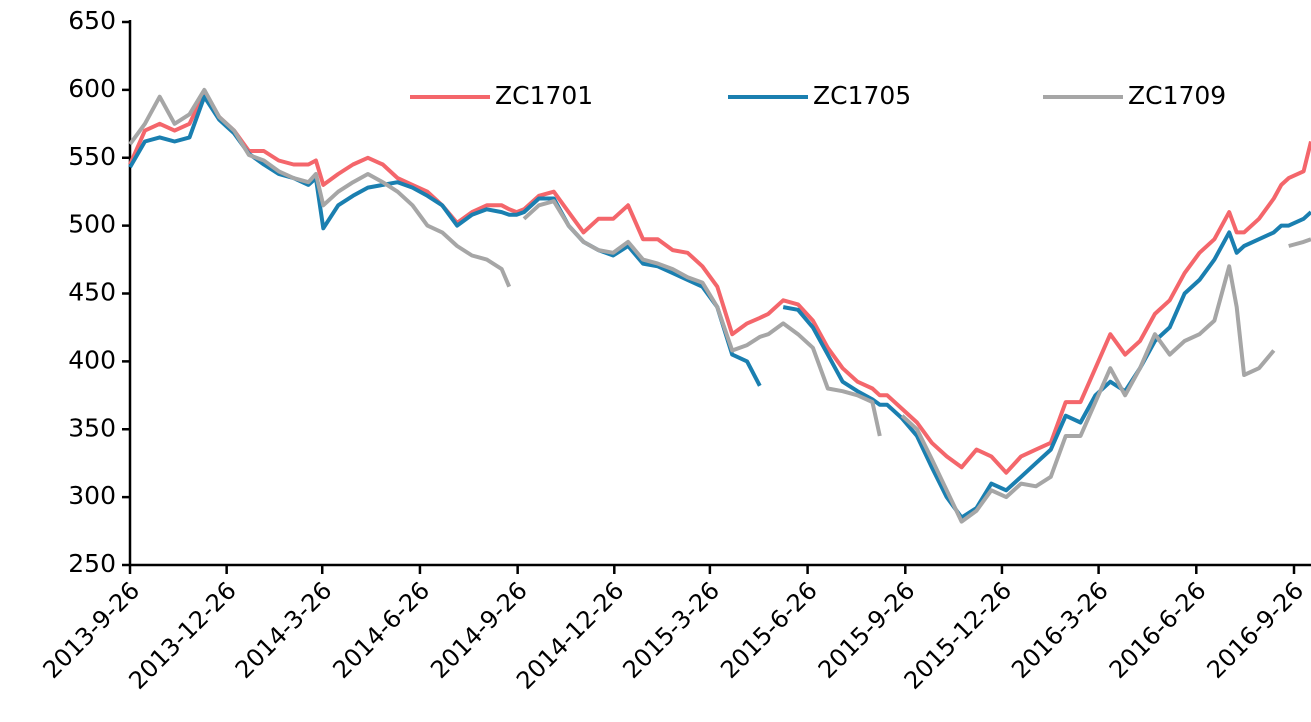 This screenshot has width=1311, height=722. What do you see at coordinates (1060, 630) in the screenshot?
I see `x-tick-label: 2016-3-26` at bounding box center [1060, 630].